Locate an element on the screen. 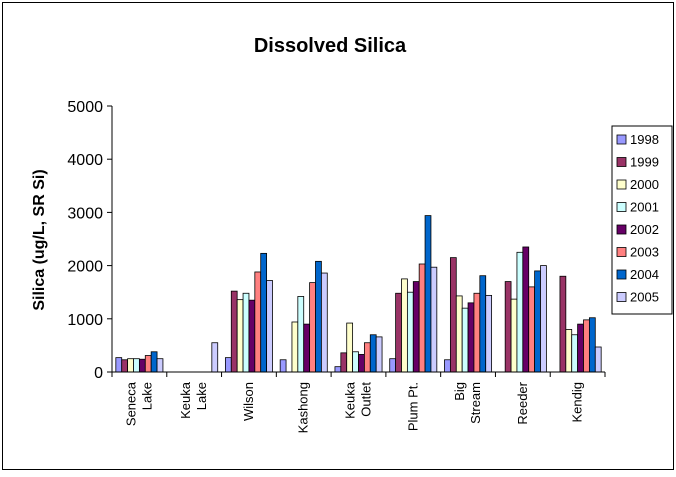 The width and height of the screenshot is (676, 477). legend-swatch-1999 is located at coordinates (621, 162).